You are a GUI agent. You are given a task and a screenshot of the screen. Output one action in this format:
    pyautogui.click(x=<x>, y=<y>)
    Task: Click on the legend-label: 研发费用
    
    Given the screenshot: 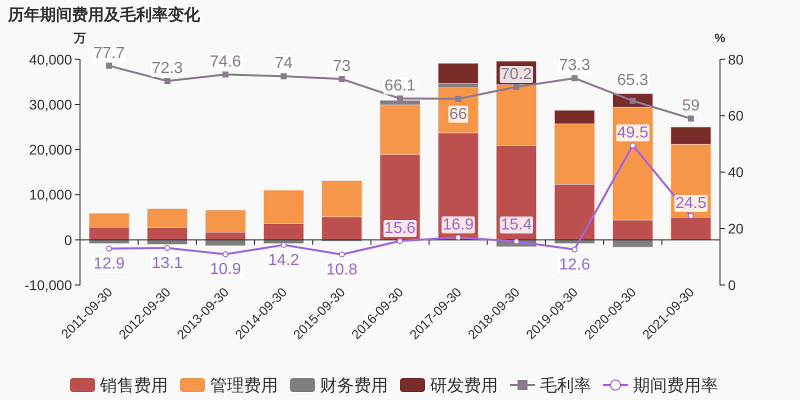 What is the action you would take?
    pyautogui.click(x=464, y=385)
    